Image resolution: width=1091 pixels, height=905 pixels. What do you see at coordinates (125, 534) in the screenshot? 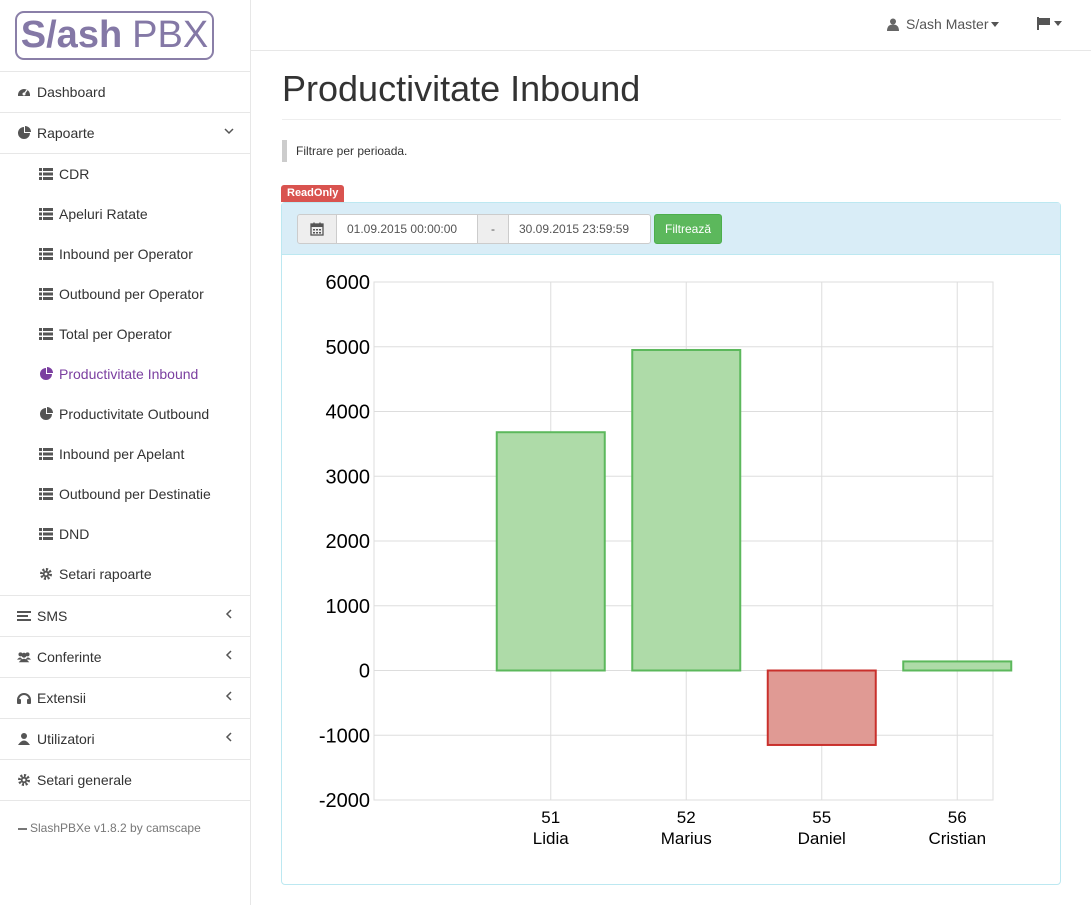
I see `submenu-item-dnd: DND` at bounding box center [125, 534].